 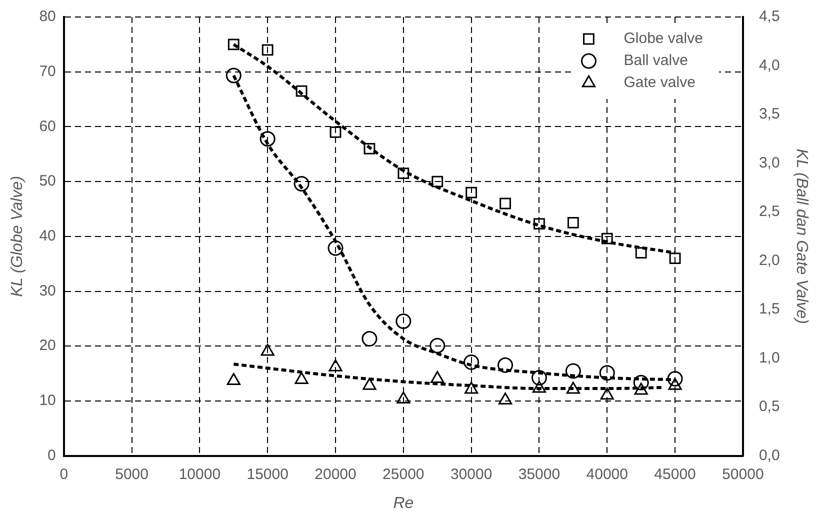 What do you see at coordinates (769, 163) in the screenshot?
I see `y2-tick-label: 3,0` at bounding box center [769, 163].